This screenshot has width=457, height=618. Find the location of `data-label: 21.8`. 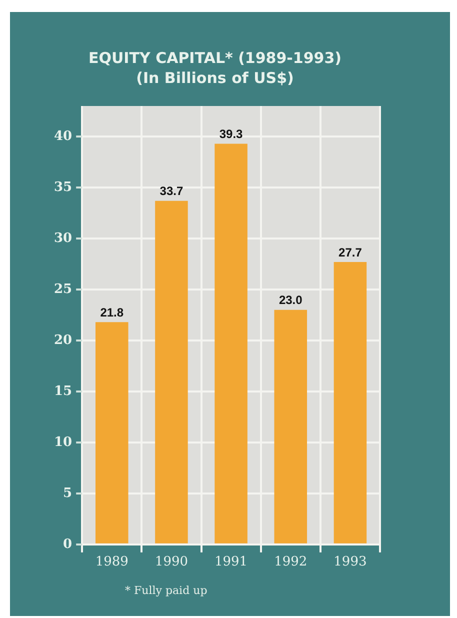

data-label: 21.8 is located at coordinates (112, 312).